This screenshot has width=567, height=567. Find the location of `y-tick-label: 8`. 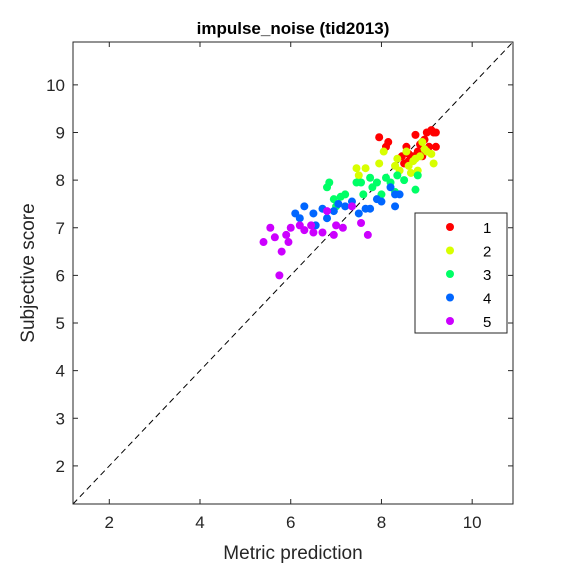

y-tick-label: 8 is located at coordinates (60, 180).